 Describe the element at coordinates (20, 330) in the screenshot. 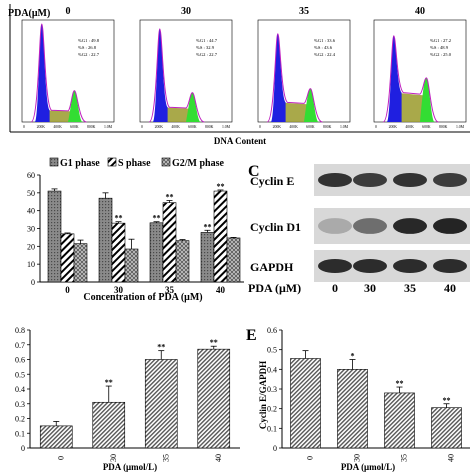

I see `chart-d-y-tick-label: 0.8` at that location.